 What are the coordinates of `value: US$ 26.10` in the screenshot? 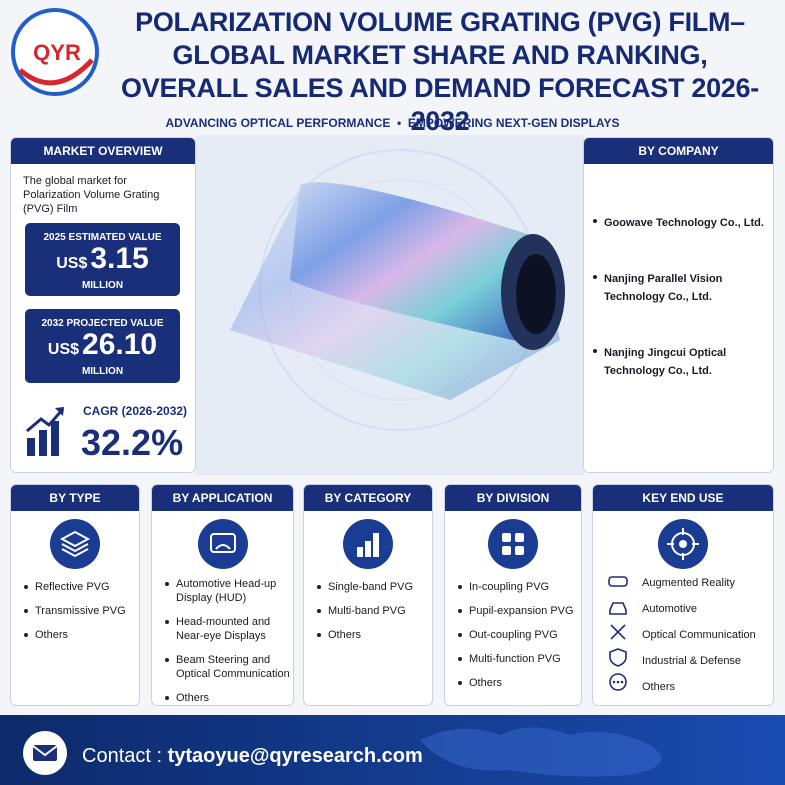 It's located at (102, 347).